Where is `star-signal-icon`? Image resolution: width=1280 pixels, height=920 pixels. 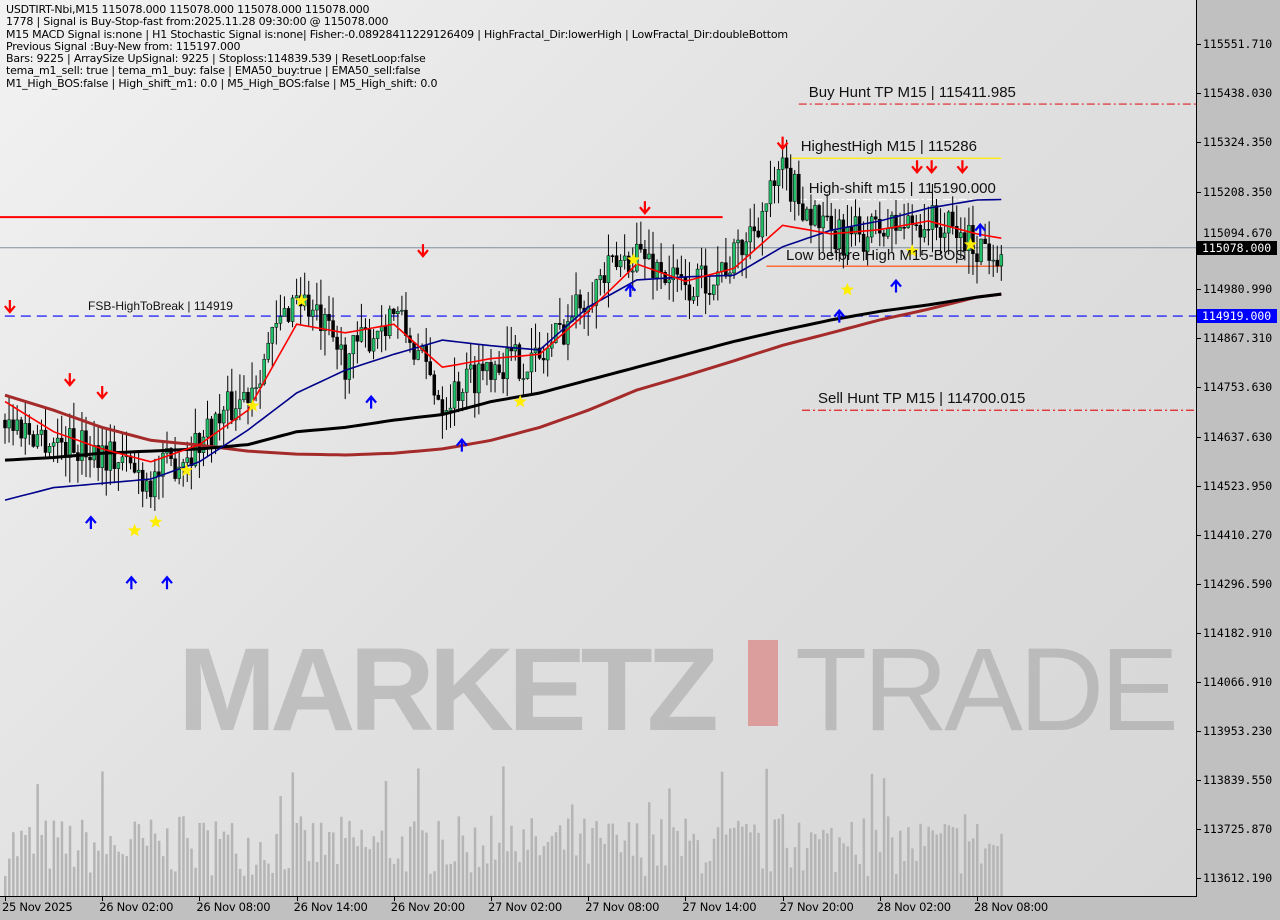 star-signal-icon is located at coordinates (156, 521).